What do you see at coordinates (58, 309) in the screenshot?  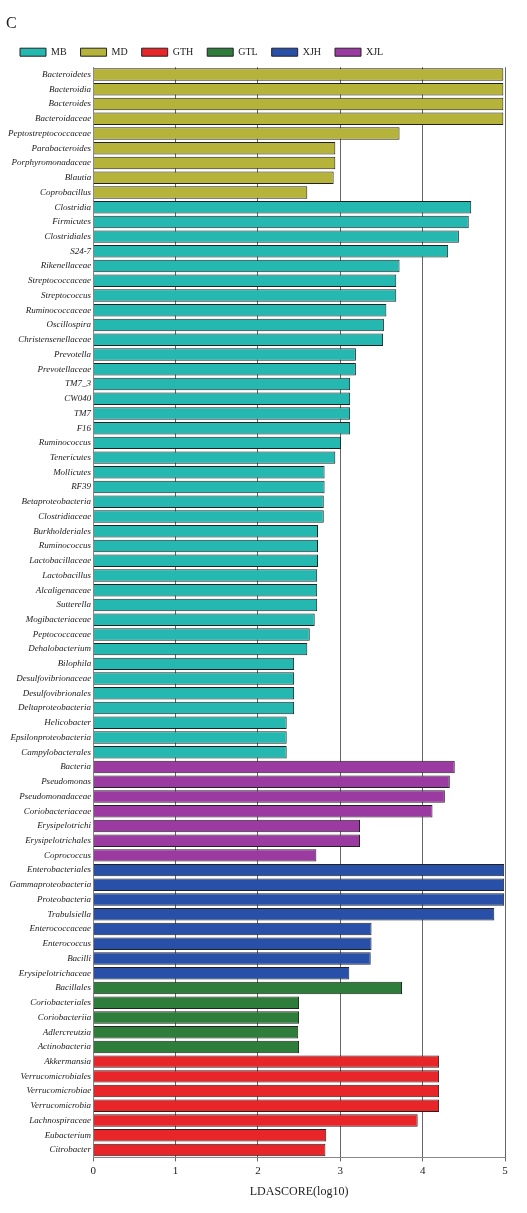 I see `y-tick-label: Ruminococcaceae` at bounding box center [58, 309].